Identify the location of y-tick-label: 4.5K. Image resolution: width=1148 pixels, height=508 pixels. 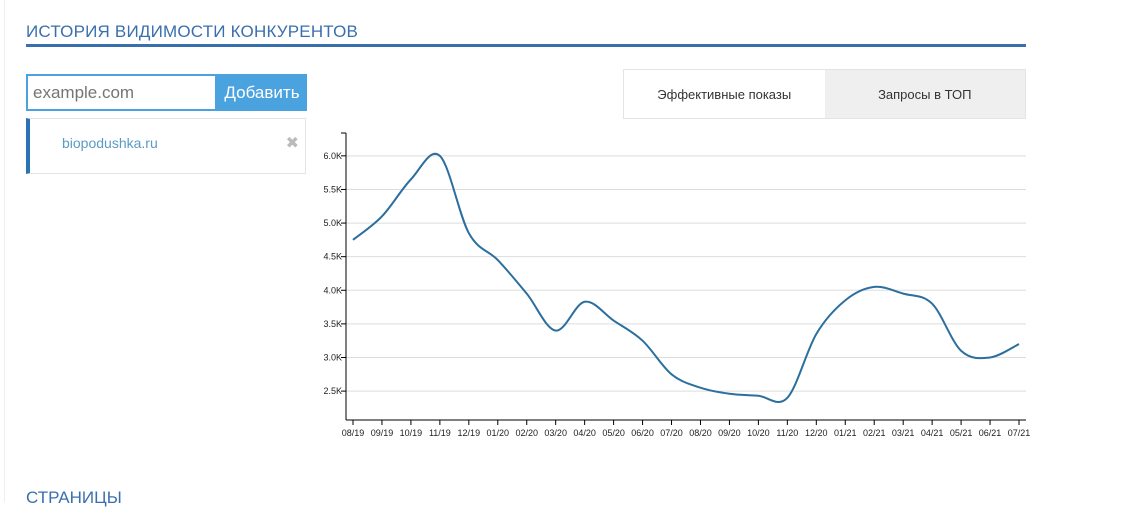
(332, 257).